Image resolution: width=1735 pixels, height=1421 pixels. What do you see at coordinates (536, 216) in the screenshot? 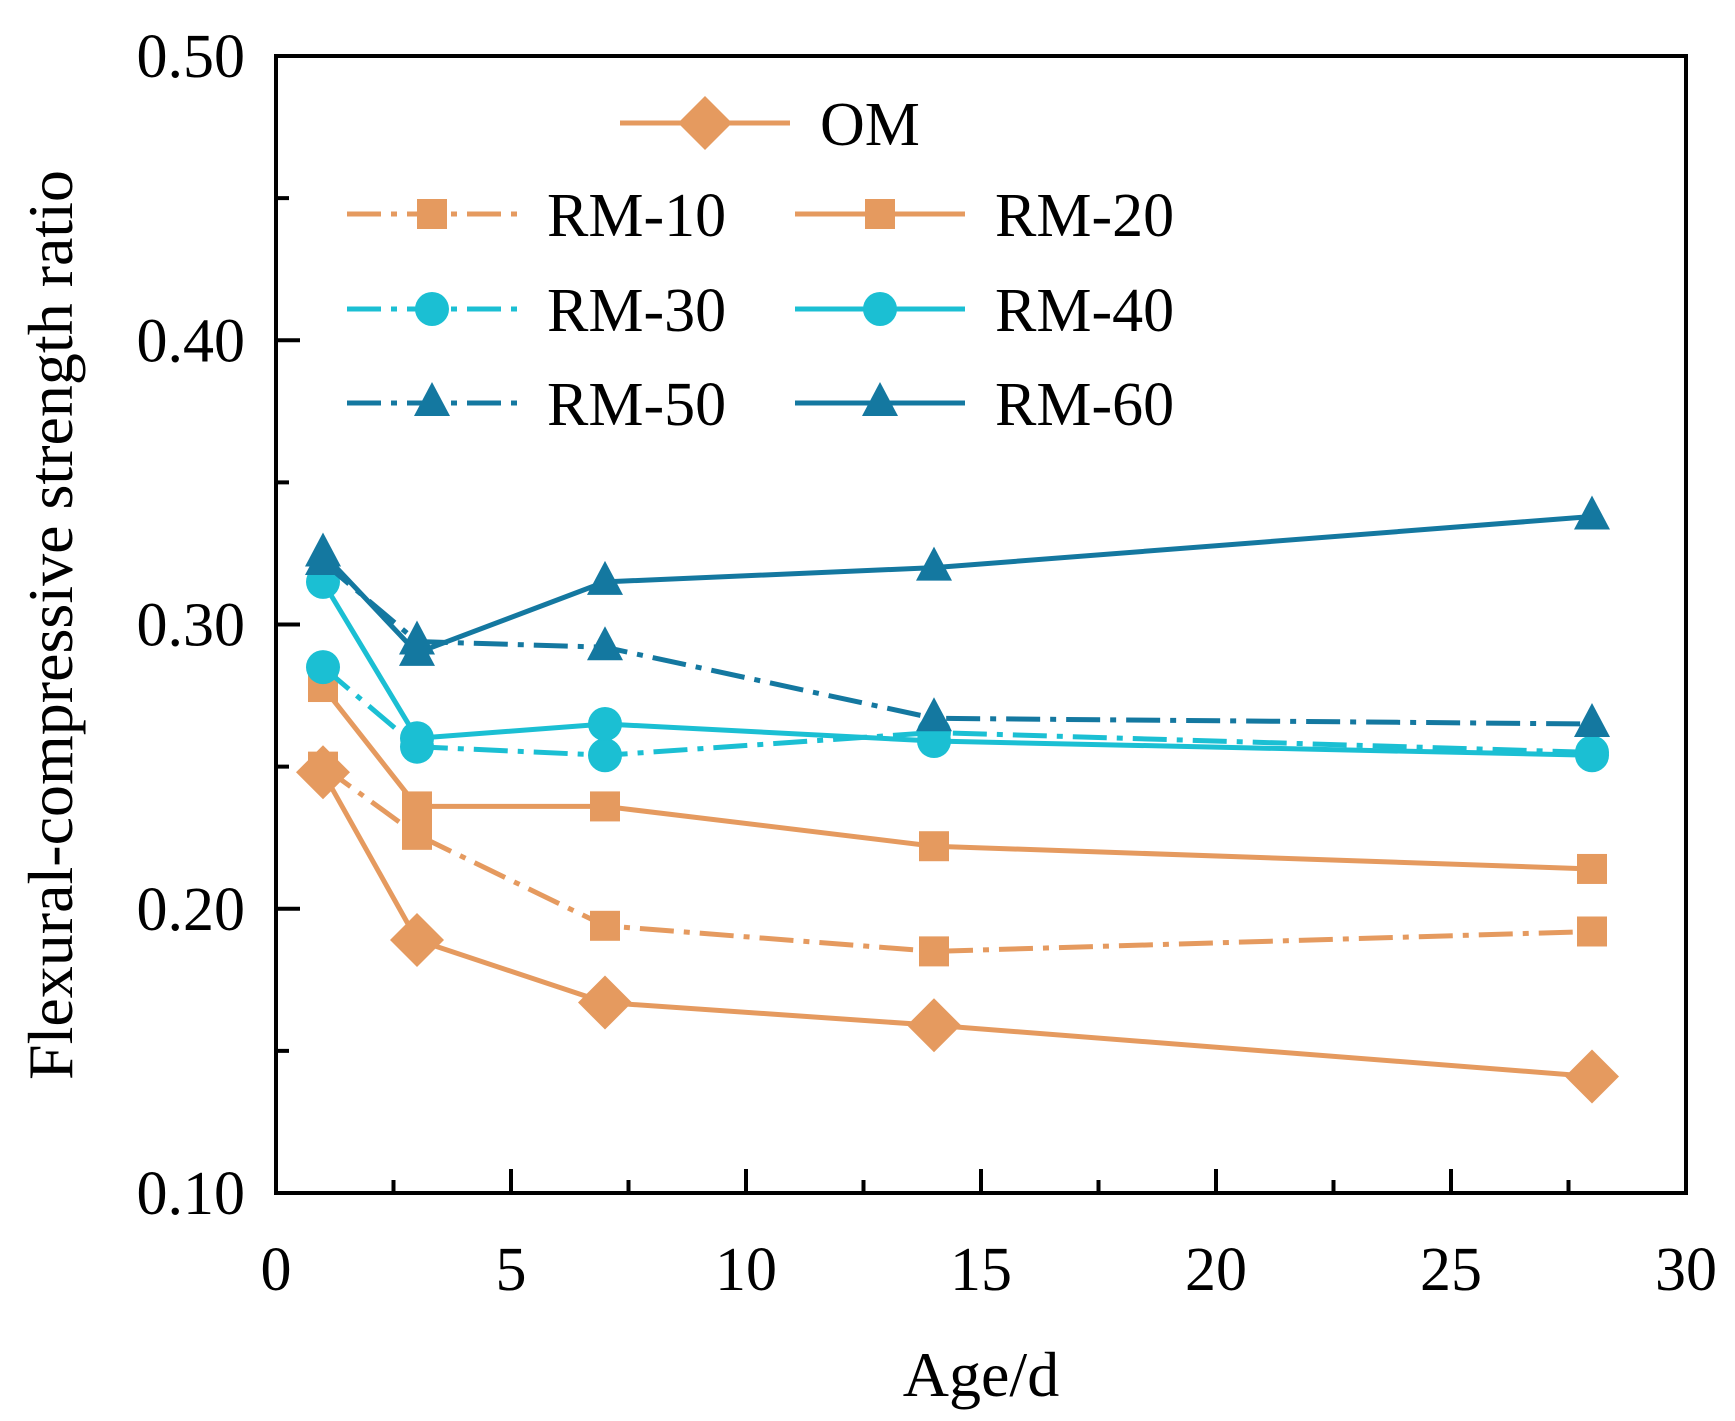
I see `legend-item-rm-10: RM-10` at bounding box center [536, 216].